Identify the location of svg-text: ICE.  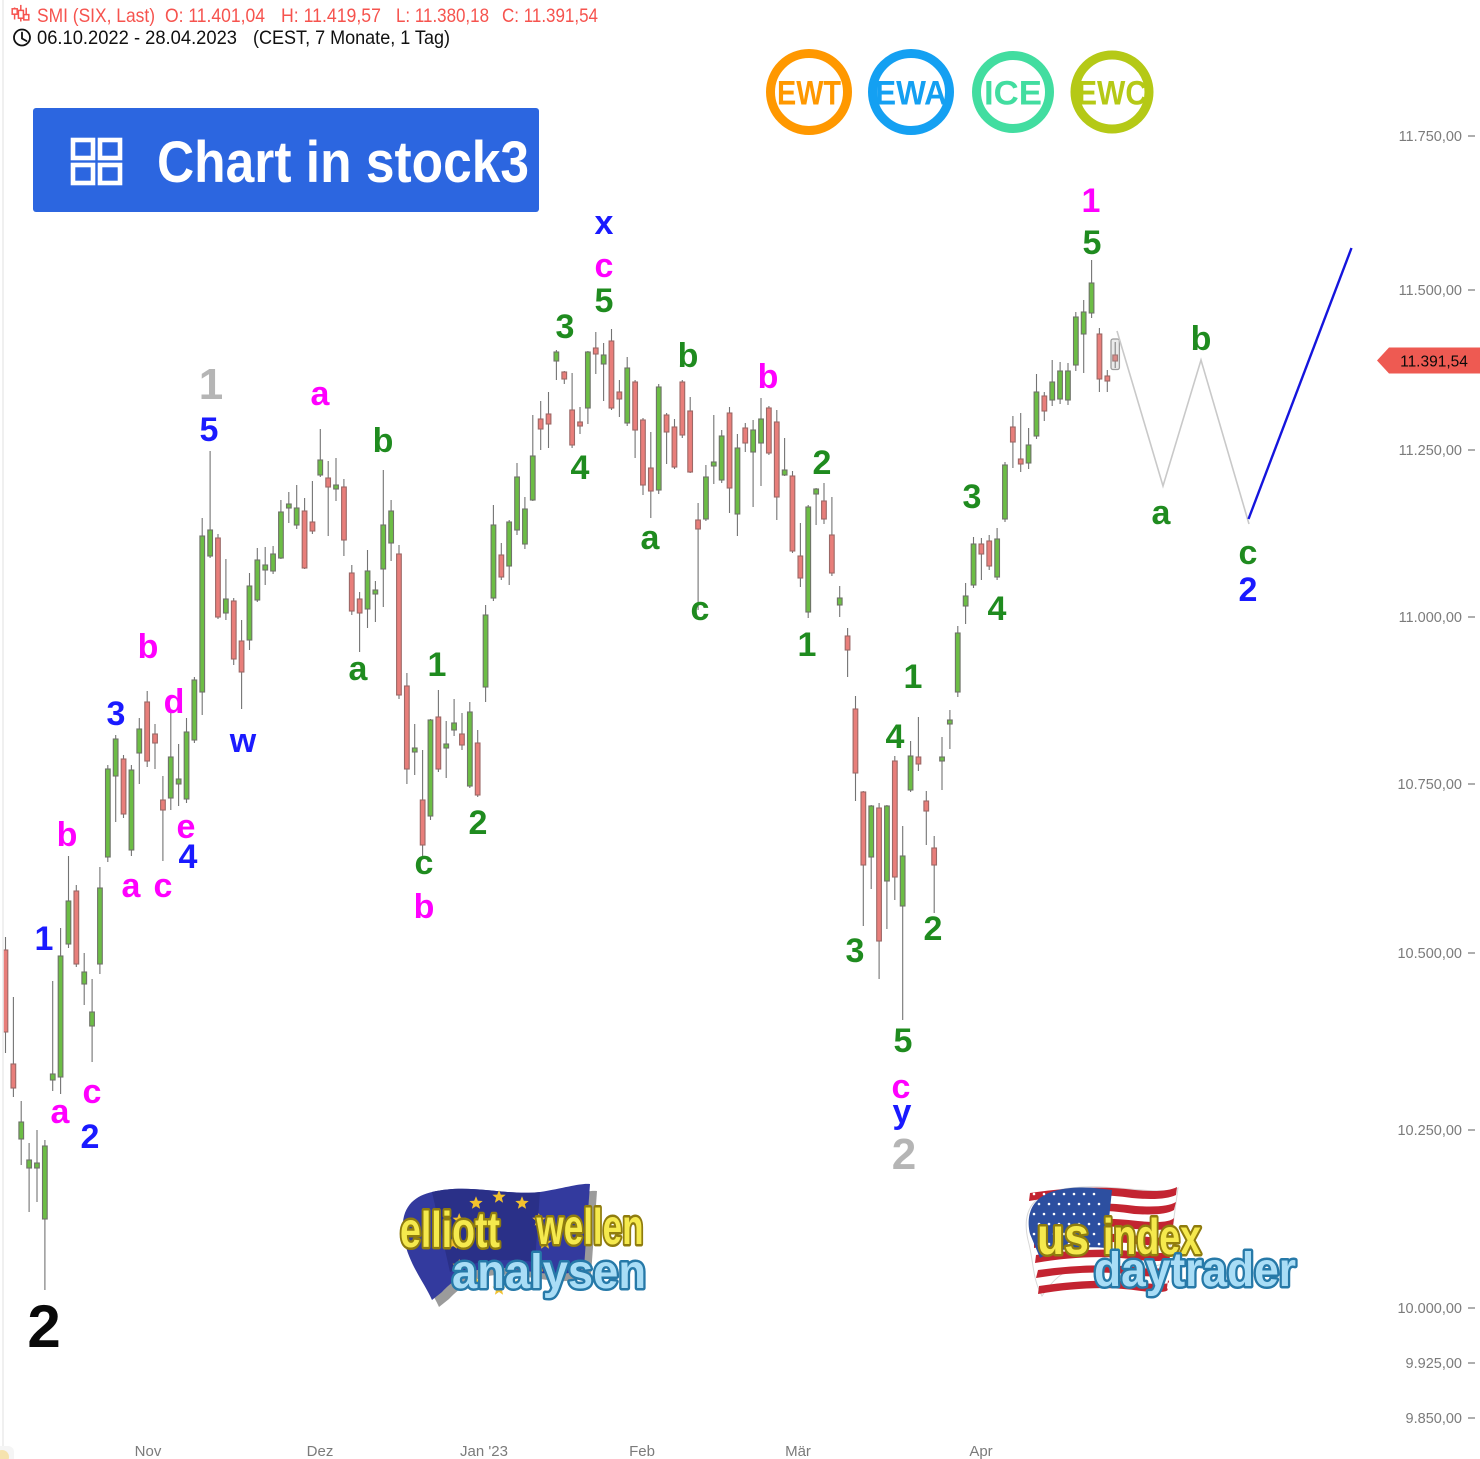
(1013, 94).